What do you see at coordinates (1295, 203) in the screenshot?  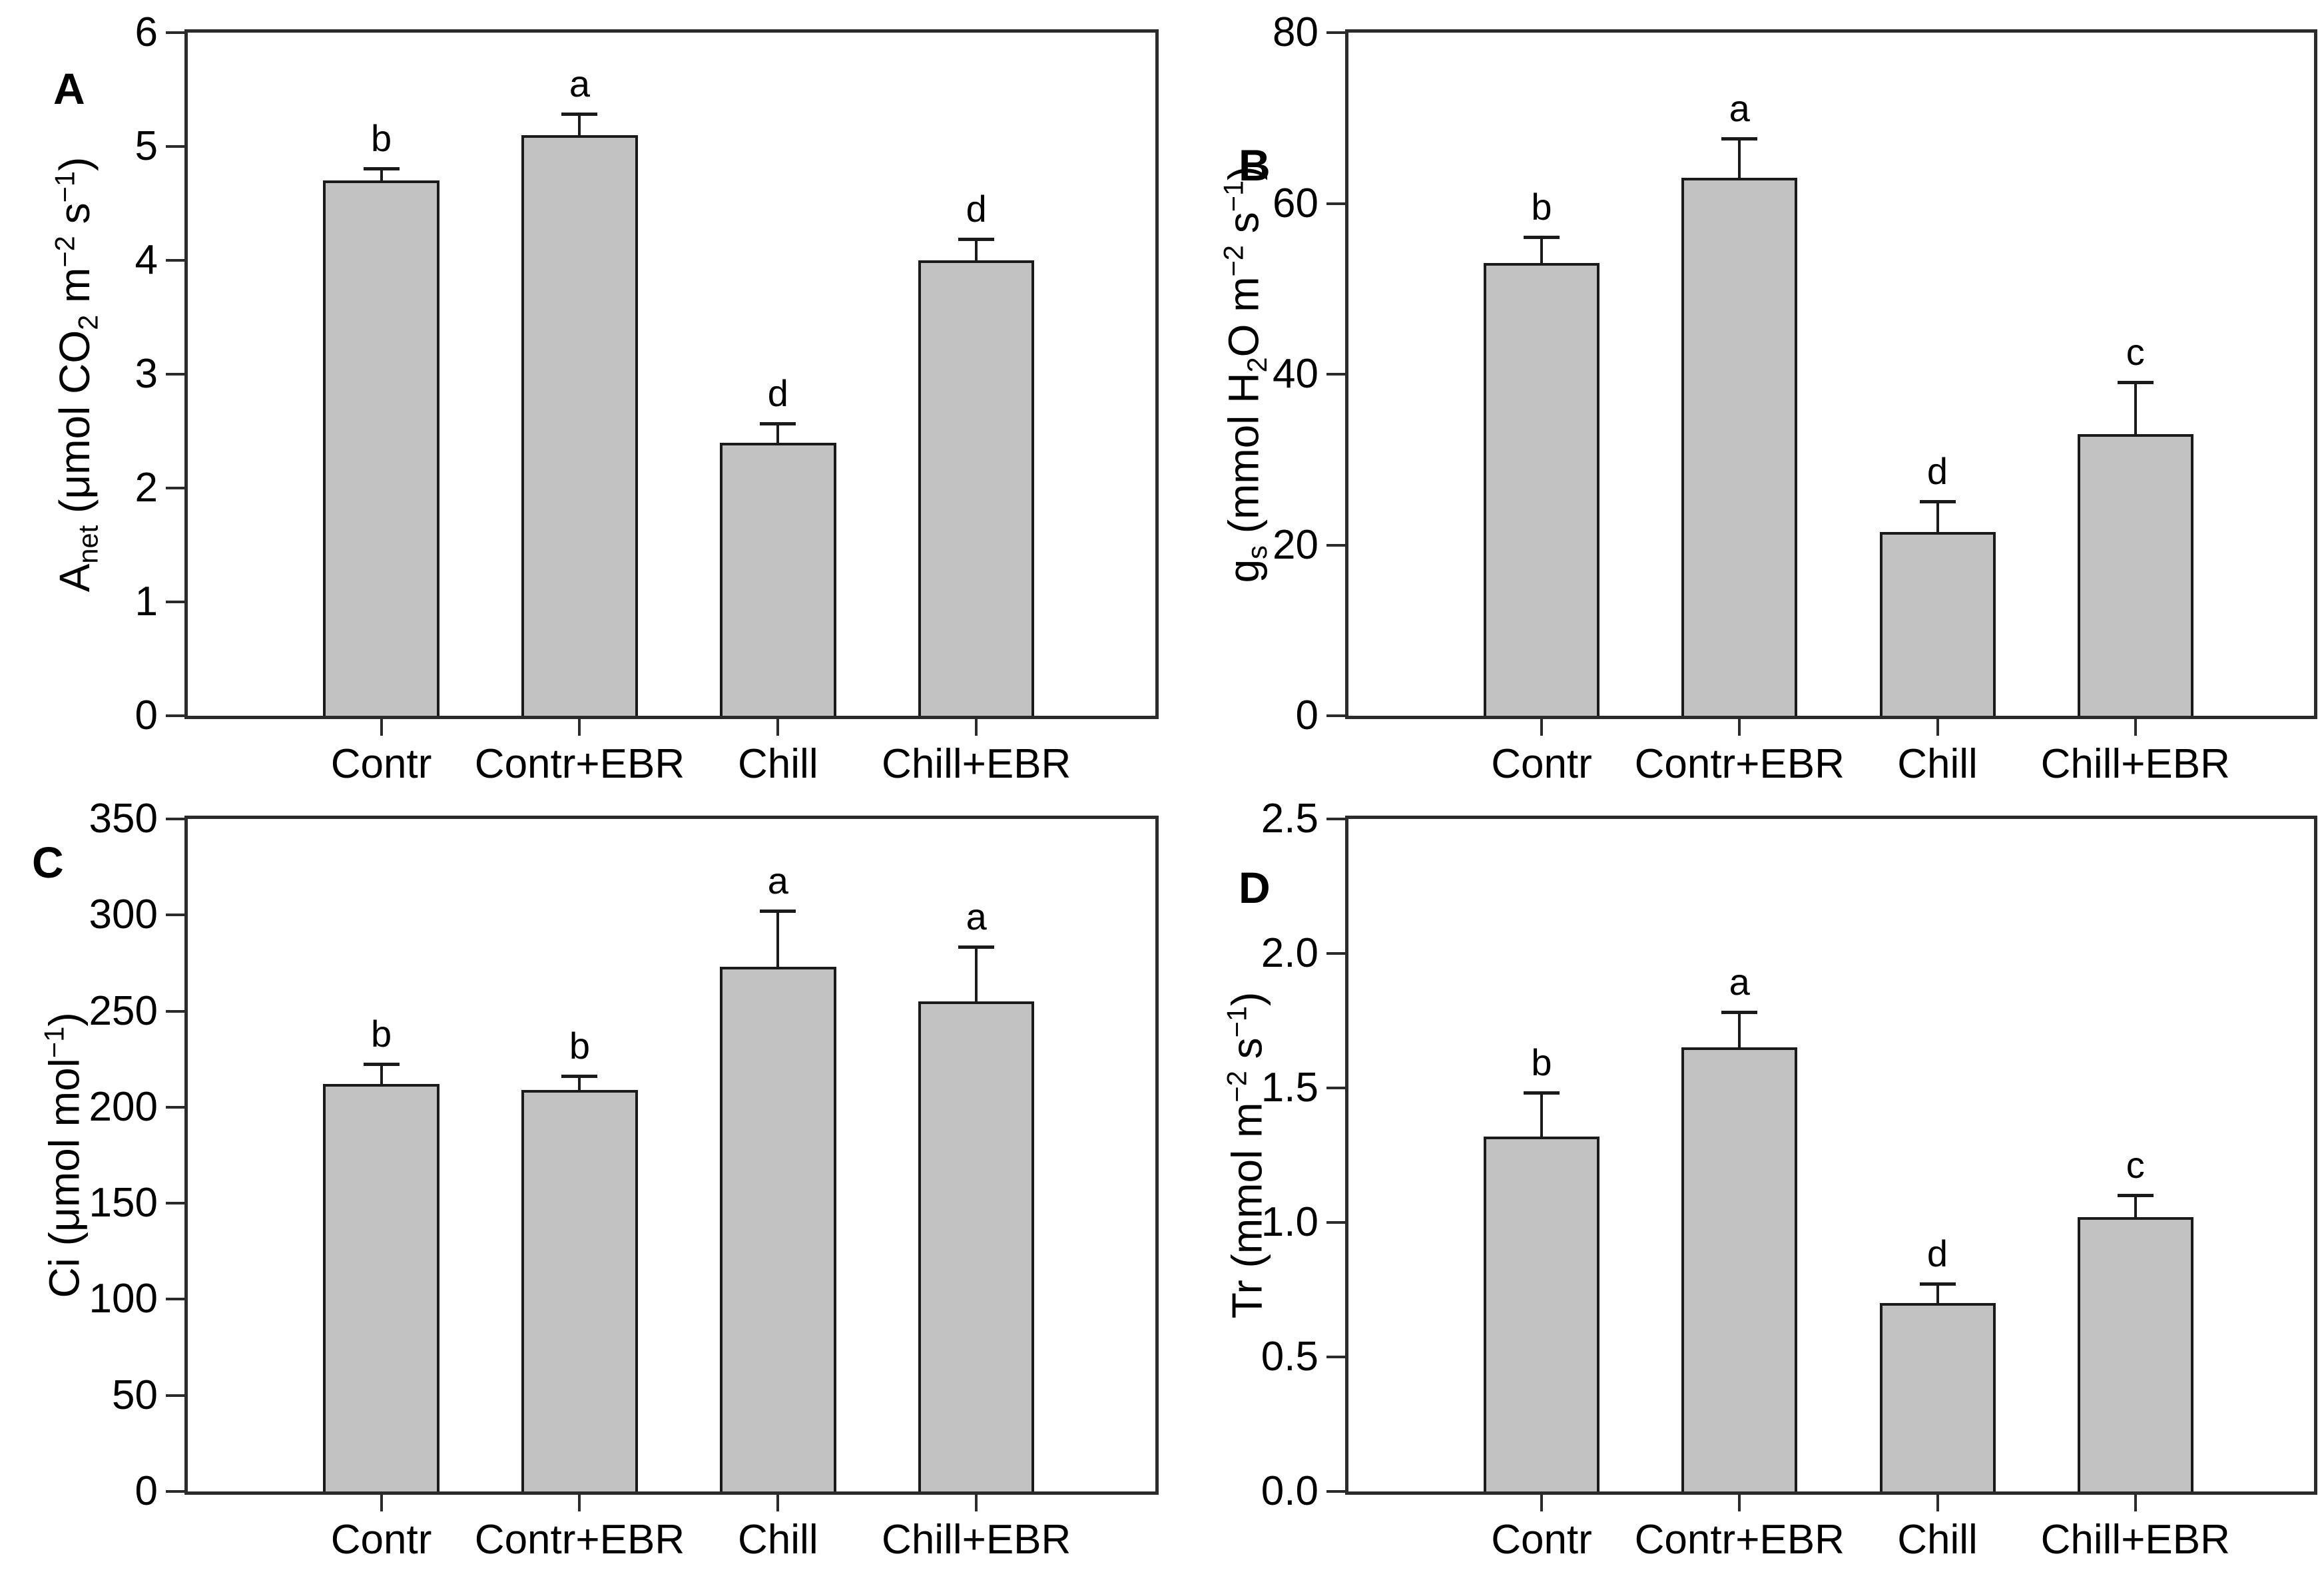 I see `y-tick-label: 60` at bounding box center [1295, 203].